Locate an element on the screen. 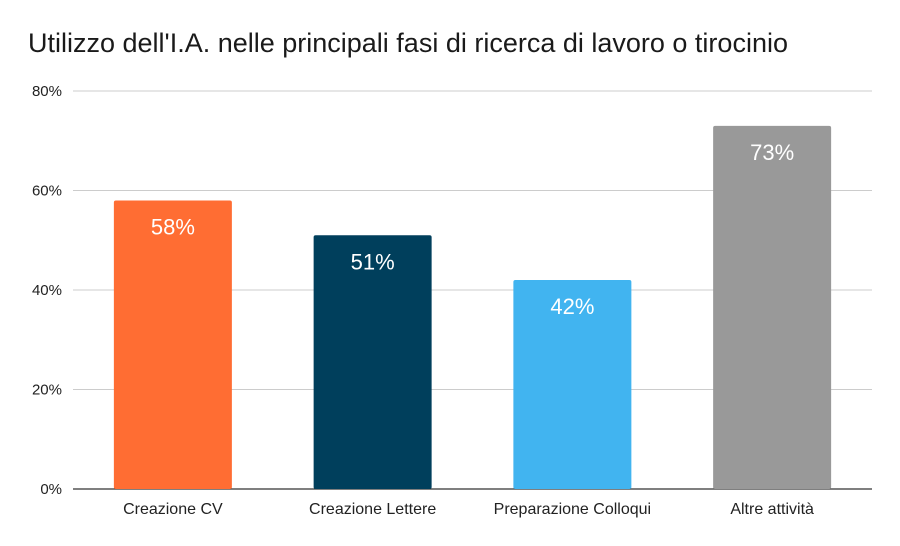 The width and height of the screenshot is (900, 546). x-tick-label: Altre attività is located at coordinates (772, 509).